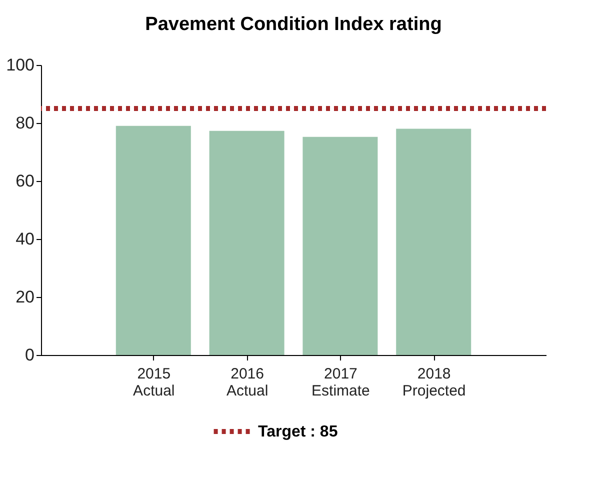 The height and width of the screenshot is (481, 601). I want to click on y-tick-label: 0, so click(29, 355).